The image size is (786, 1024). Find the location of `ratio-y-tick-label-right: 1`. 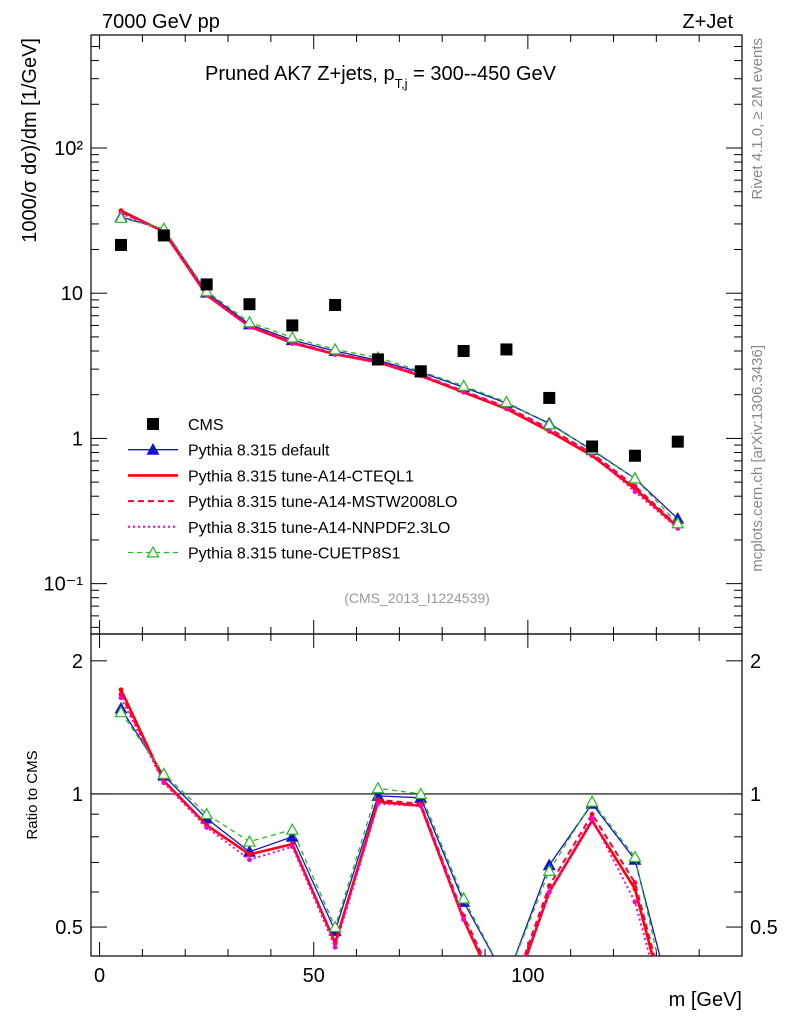

ratio-y-tick-label-right: 1 is located at coordinates (755, 795).